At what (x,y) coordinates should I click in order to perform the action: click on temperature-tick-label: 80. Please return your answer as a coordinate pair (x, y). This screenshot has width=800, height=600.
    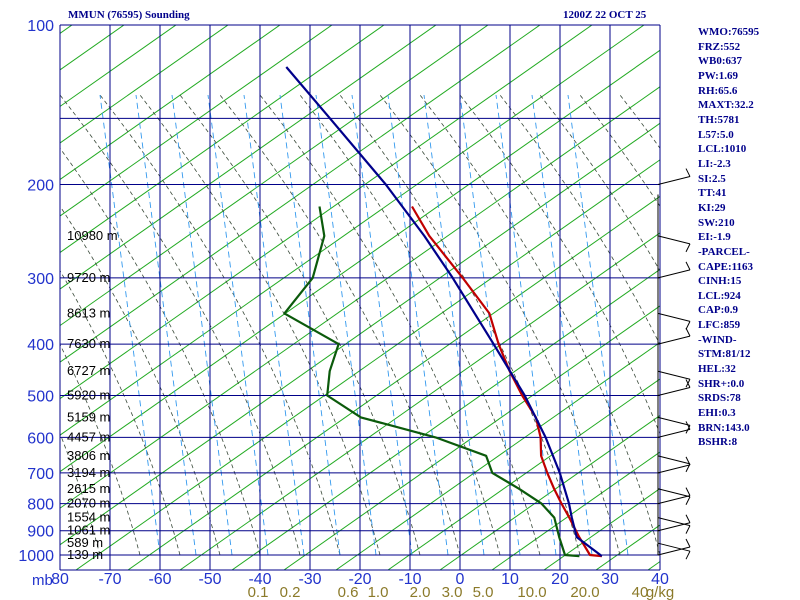
    Looking at the image, I should click on (60, 579).